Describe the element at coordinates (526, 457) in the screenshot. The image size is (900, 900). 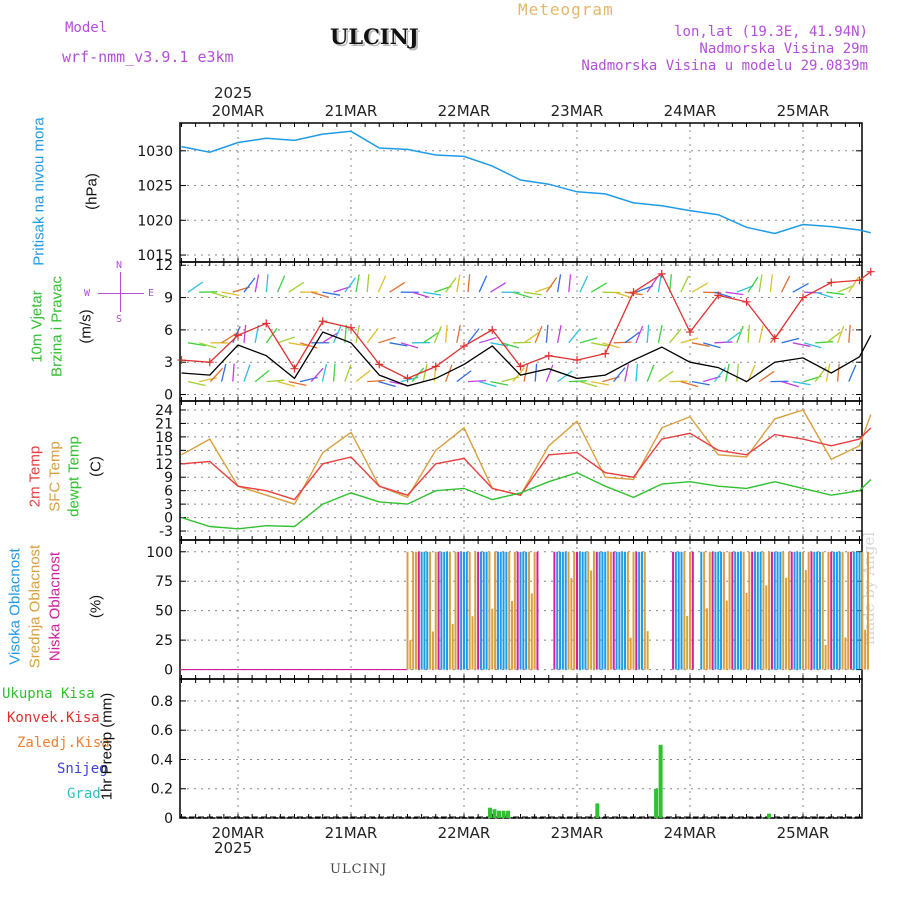
I see `sfc-temp-line` at that location.